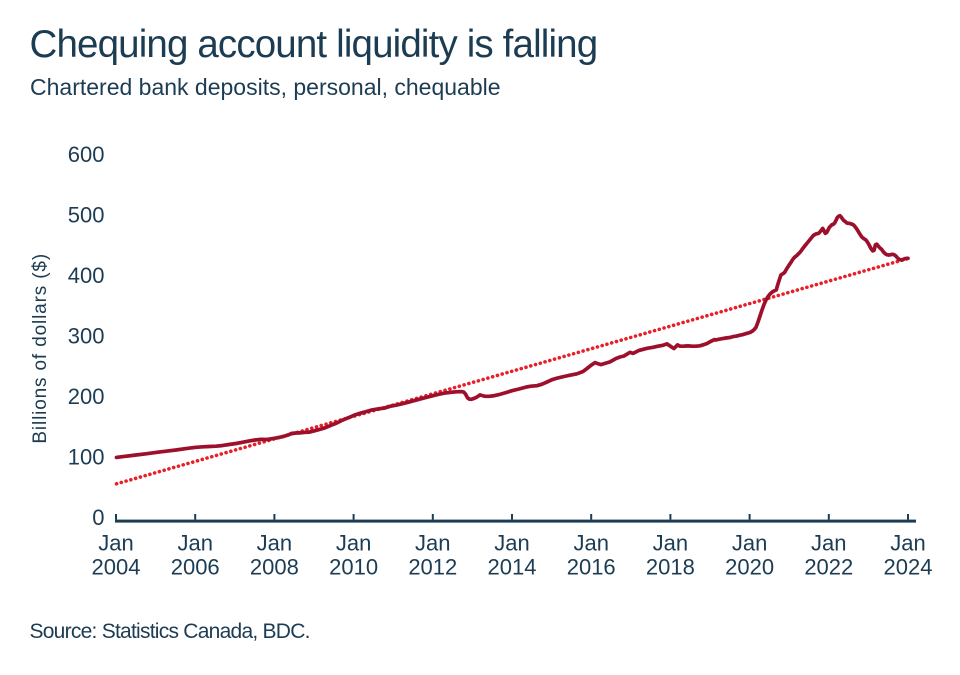  Describe the element at coordinates (908, 566) in the screenshot. I see `svg-text: 2024` at that location.